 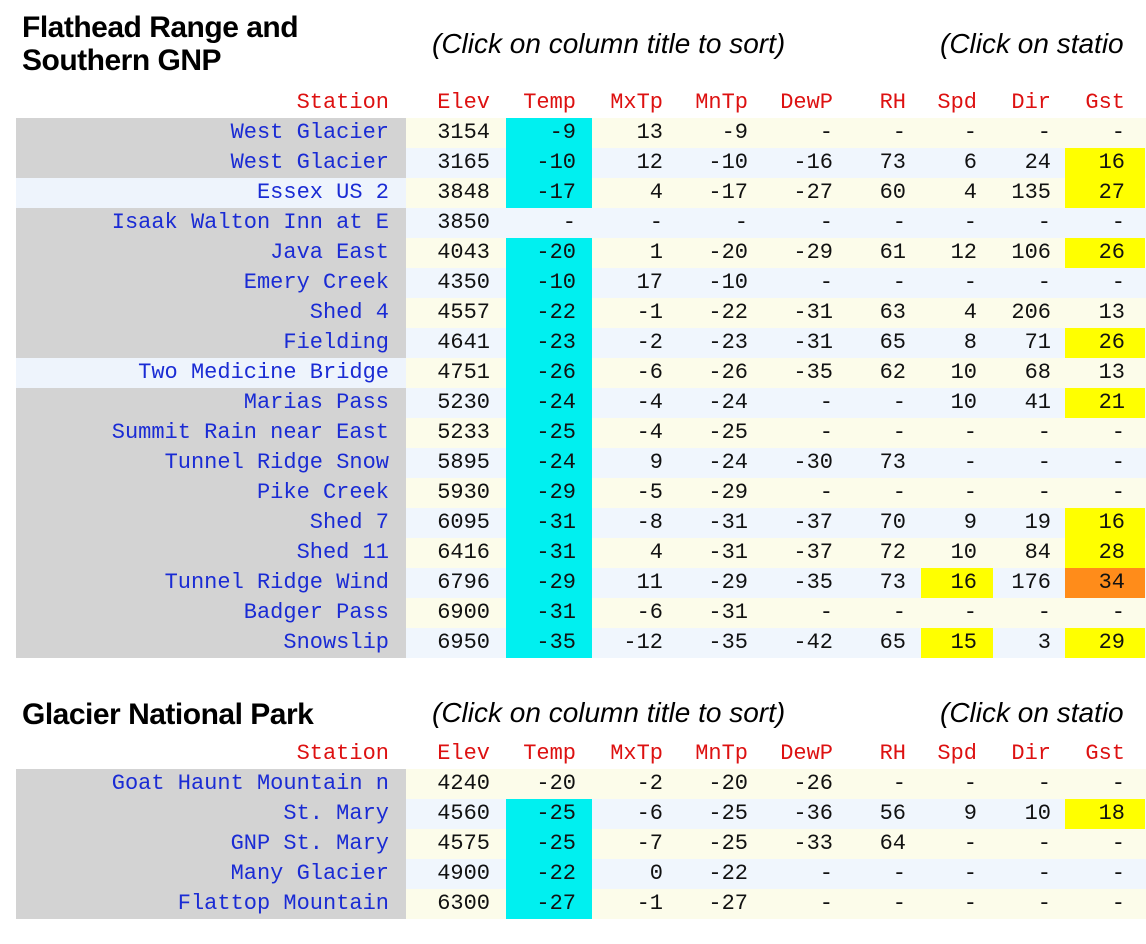 I want to click on cell-dewp: -, so click(x=826, y=282).